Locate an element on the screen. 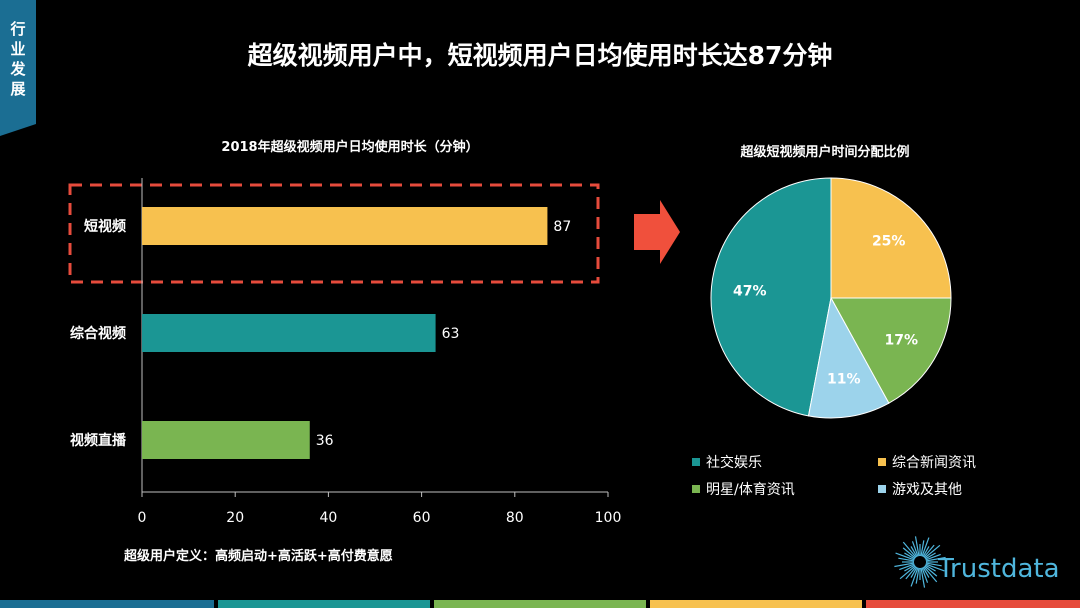 The image size is (1080, 608). bar-value-label: 63 is located at coordinates (451, 334).